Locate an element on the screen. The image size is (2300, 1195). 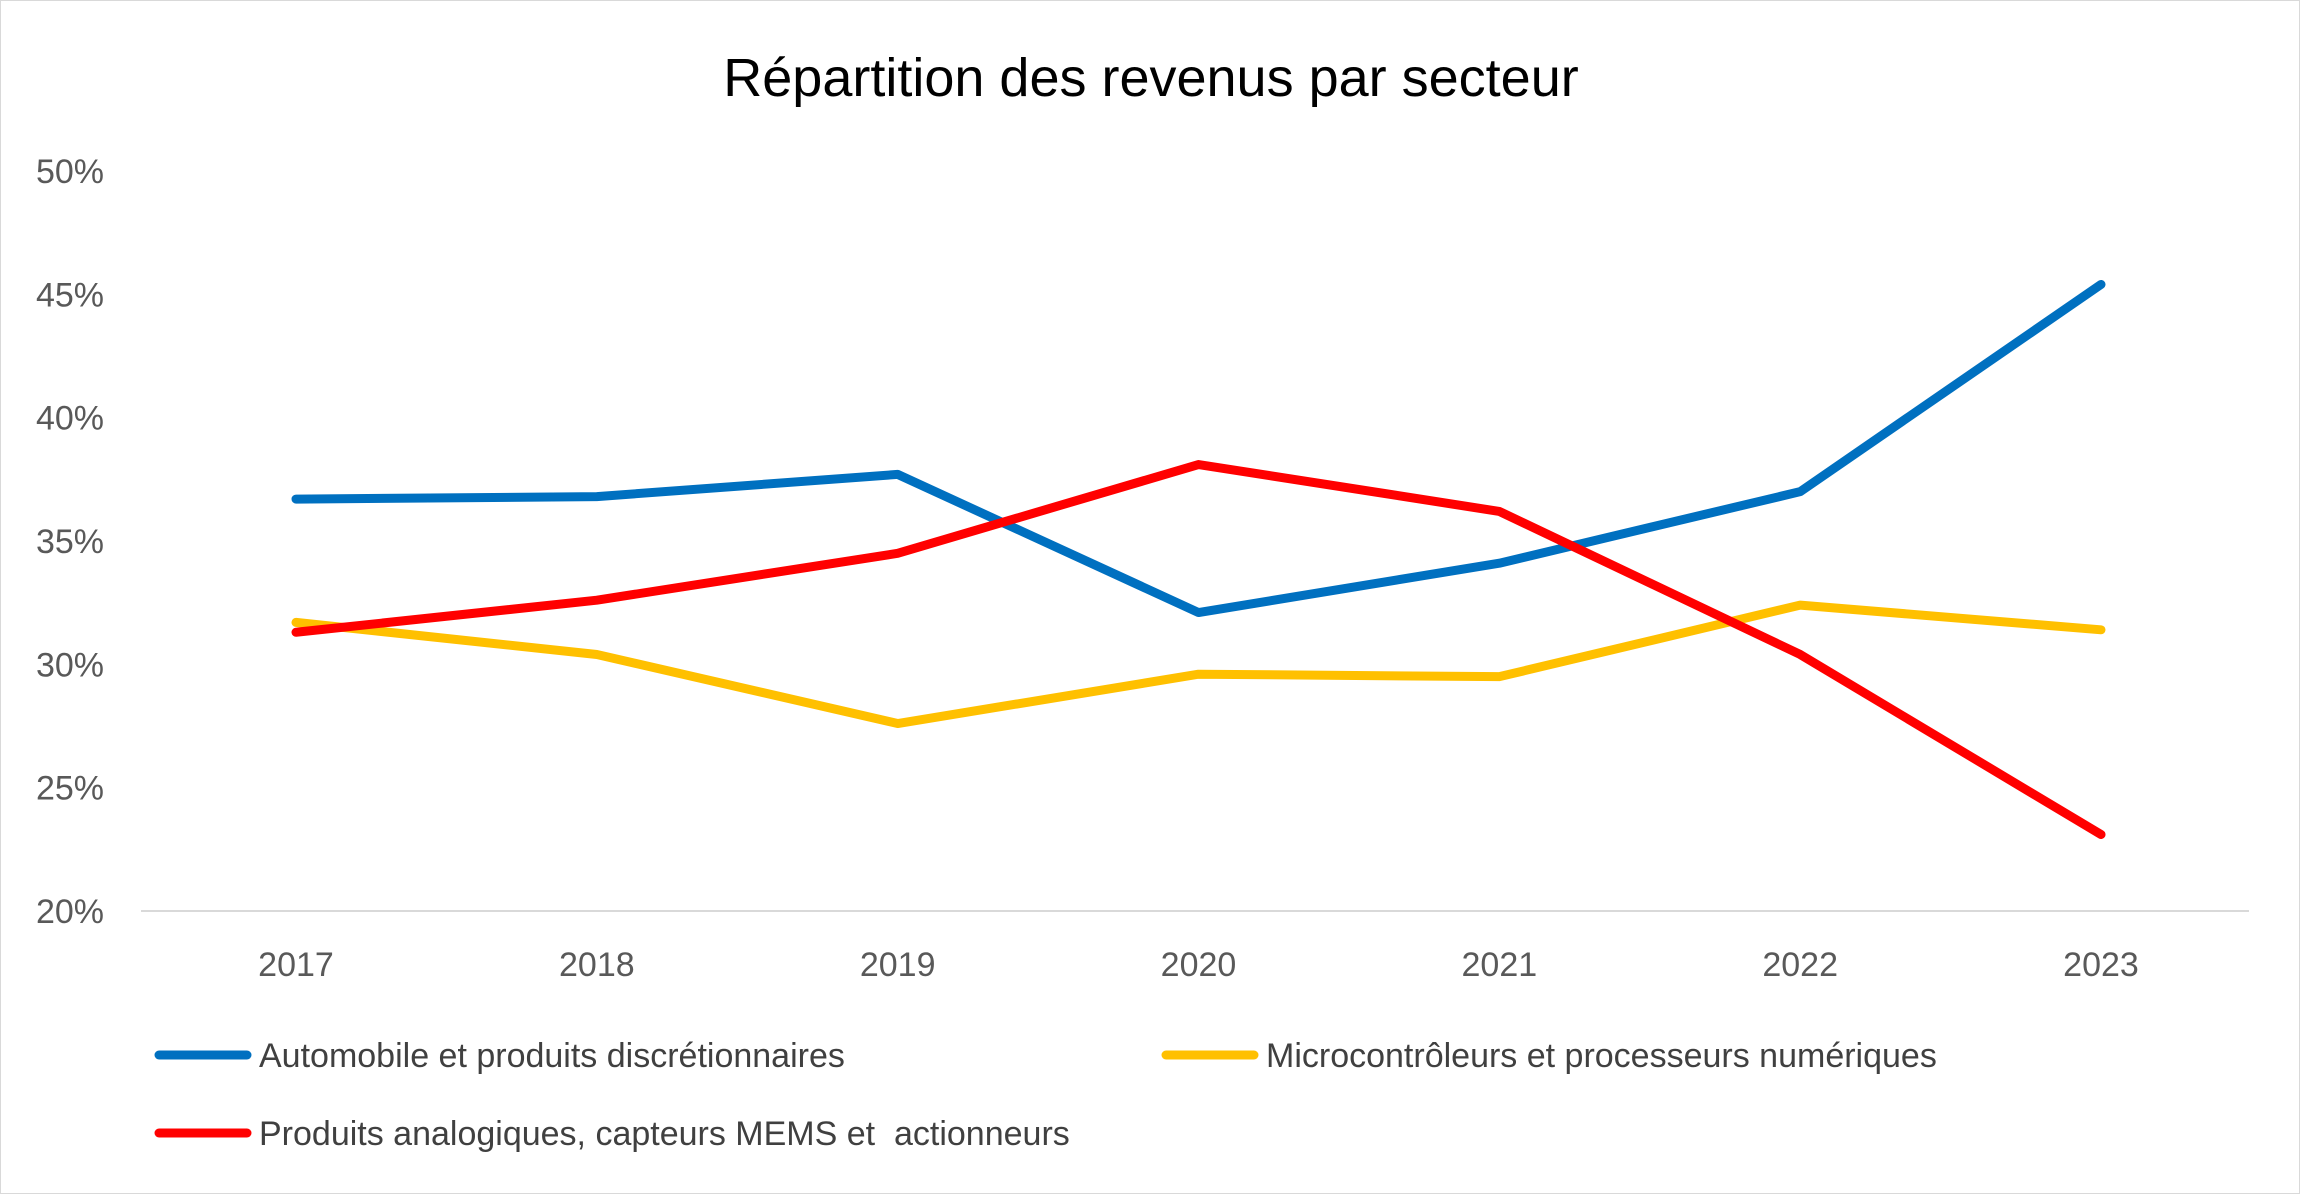
legend-item: Automobile et produits discrétionnaires is located at coordinates (499, 1056).